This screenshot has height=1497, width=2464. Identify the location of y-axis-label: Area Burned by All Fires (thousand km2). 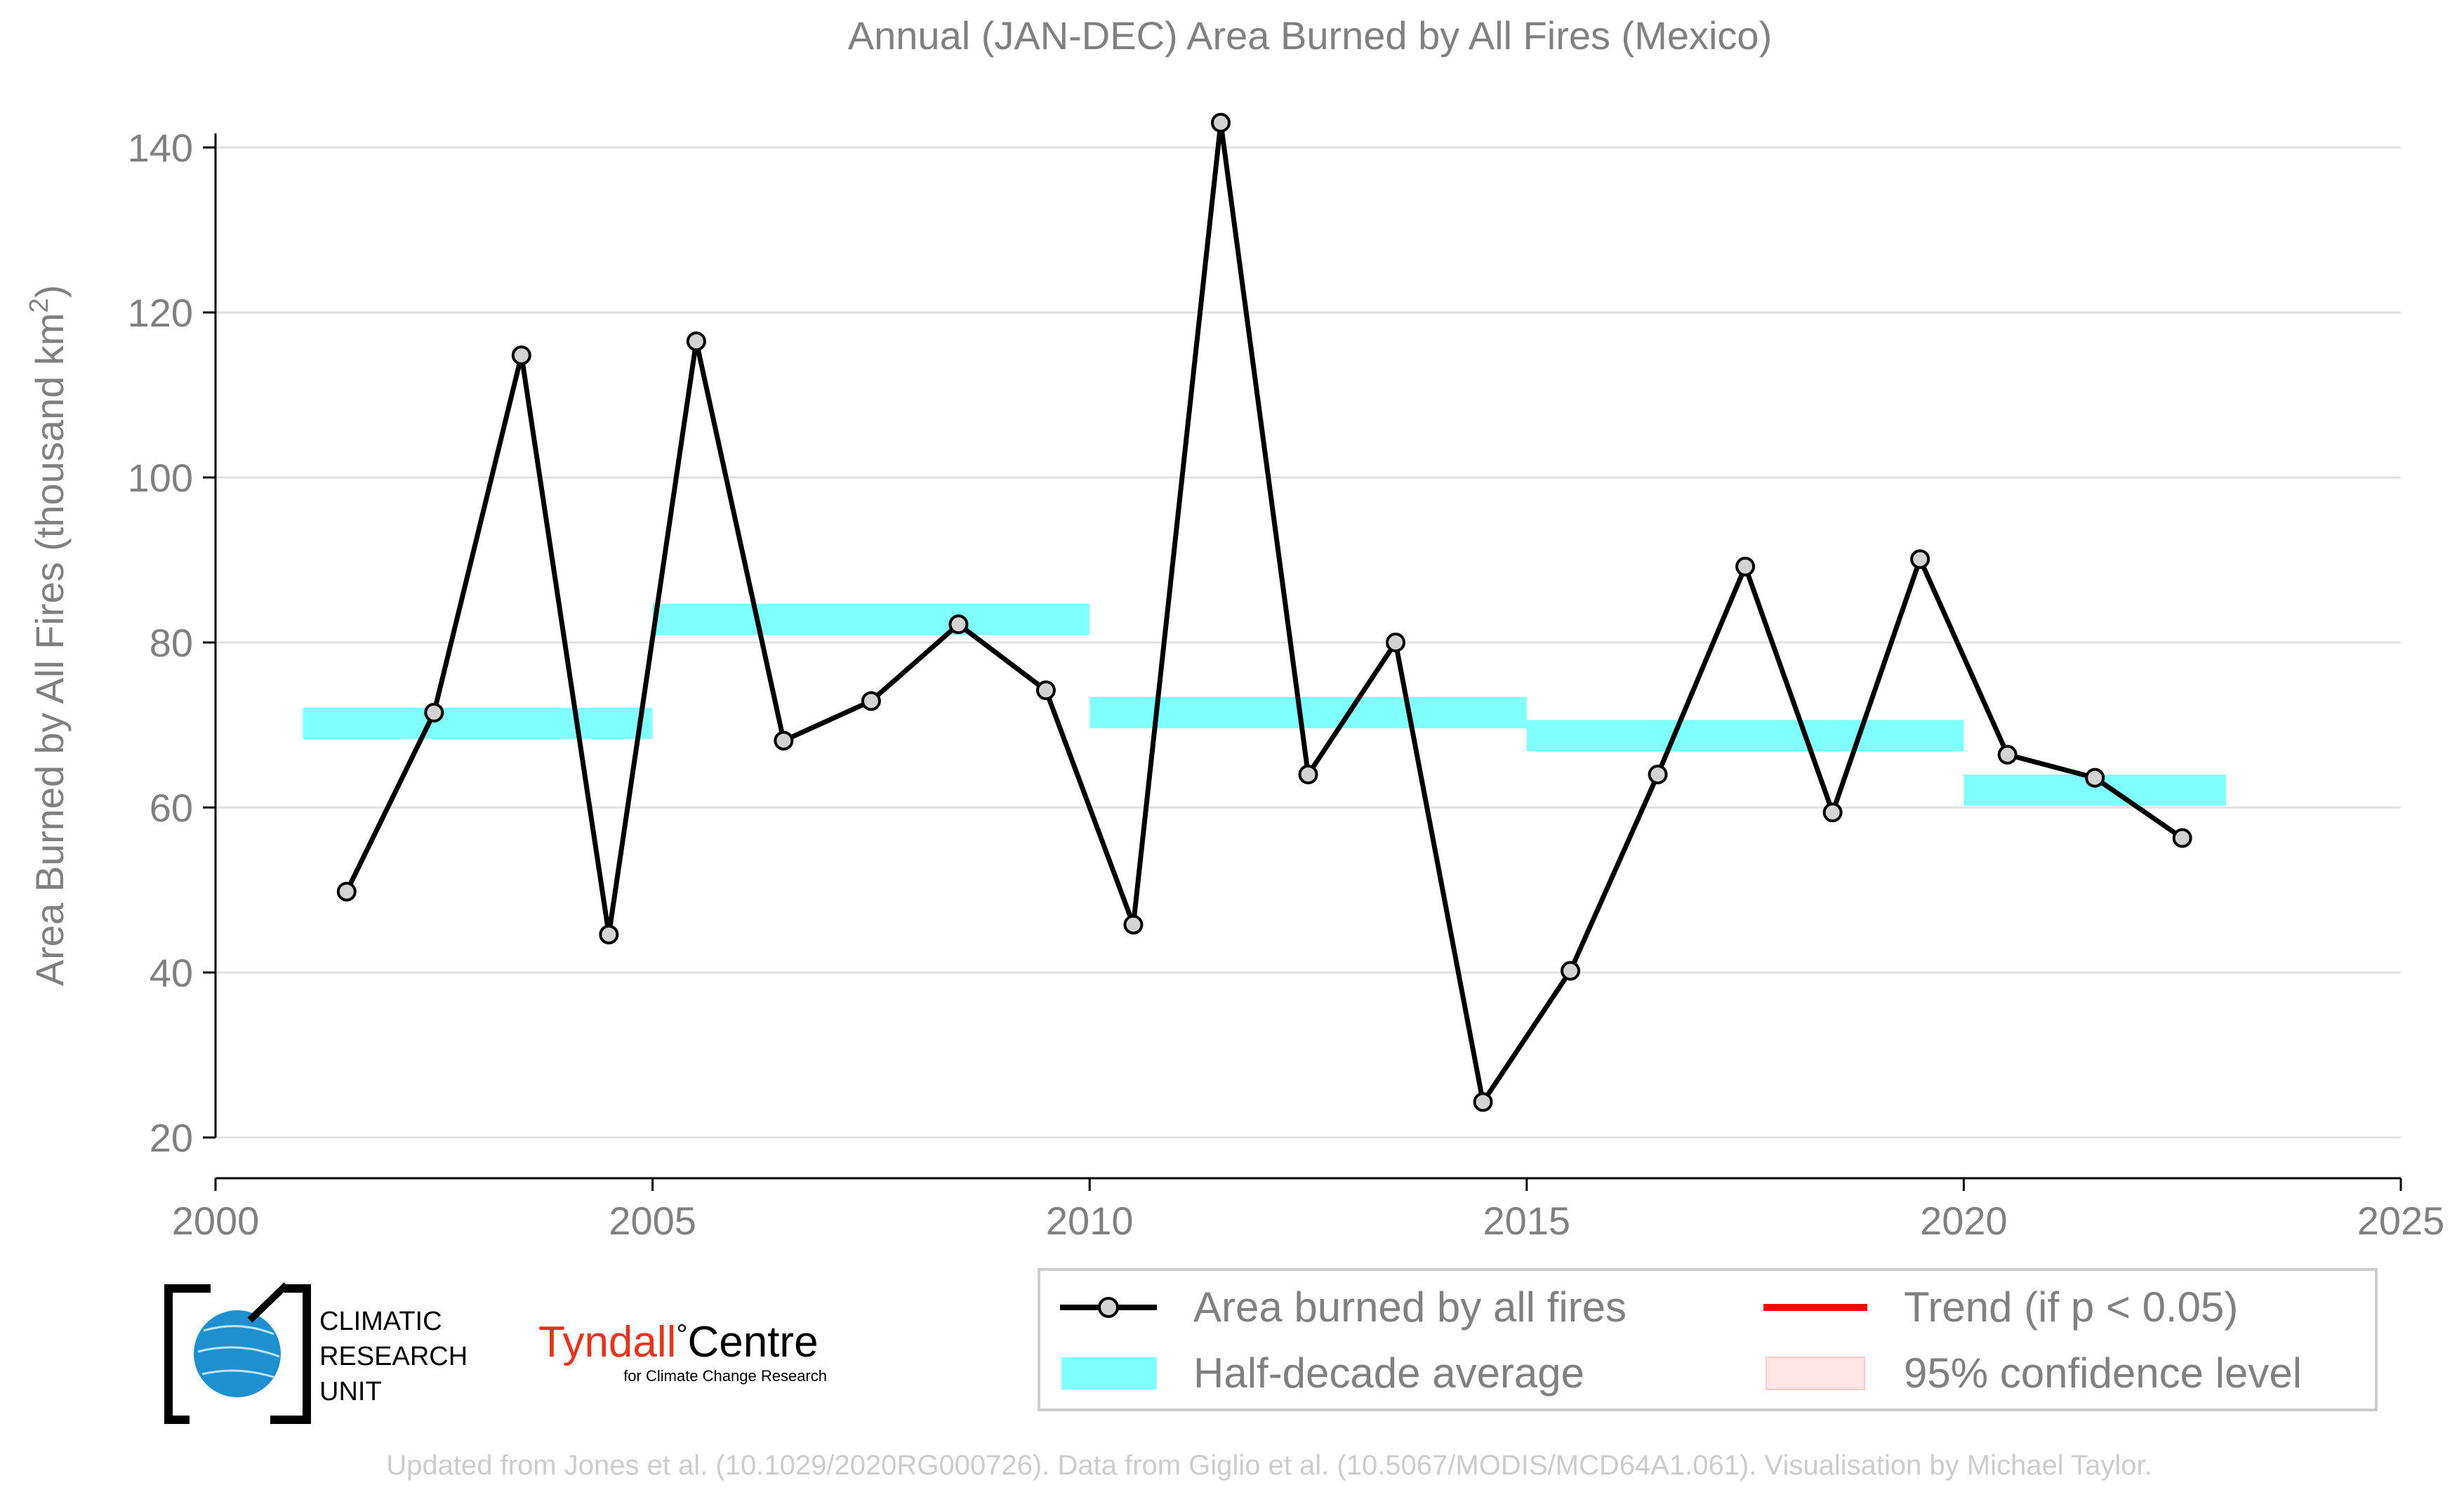
(48, 635).